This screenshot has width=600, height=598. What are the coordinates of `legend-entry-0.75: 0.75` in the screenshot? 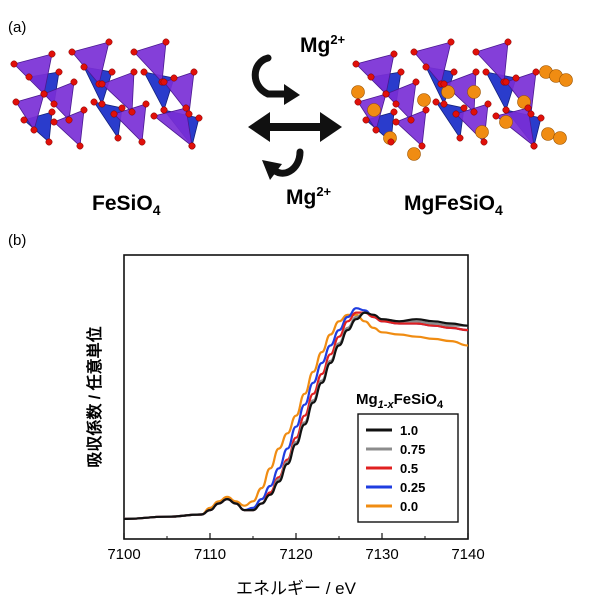 It's located at (412, 449).